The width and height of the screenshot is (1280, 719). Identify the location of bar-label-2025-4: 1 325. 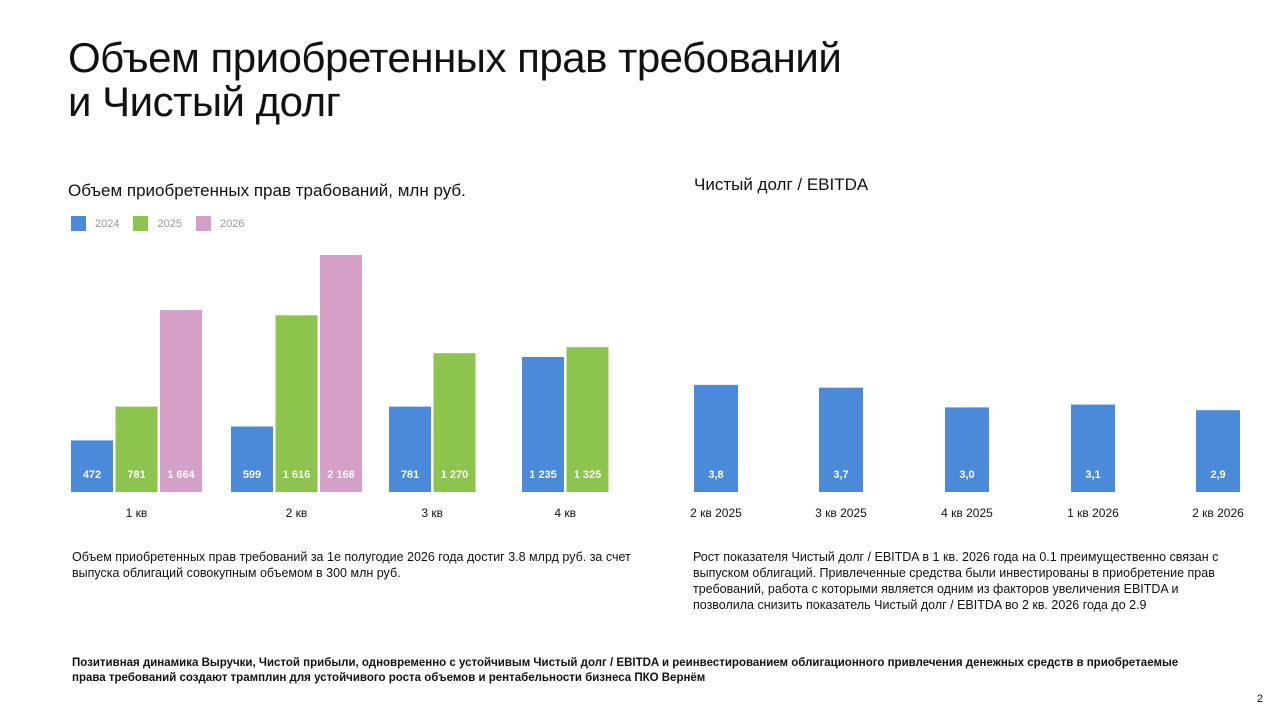
(588, 475).